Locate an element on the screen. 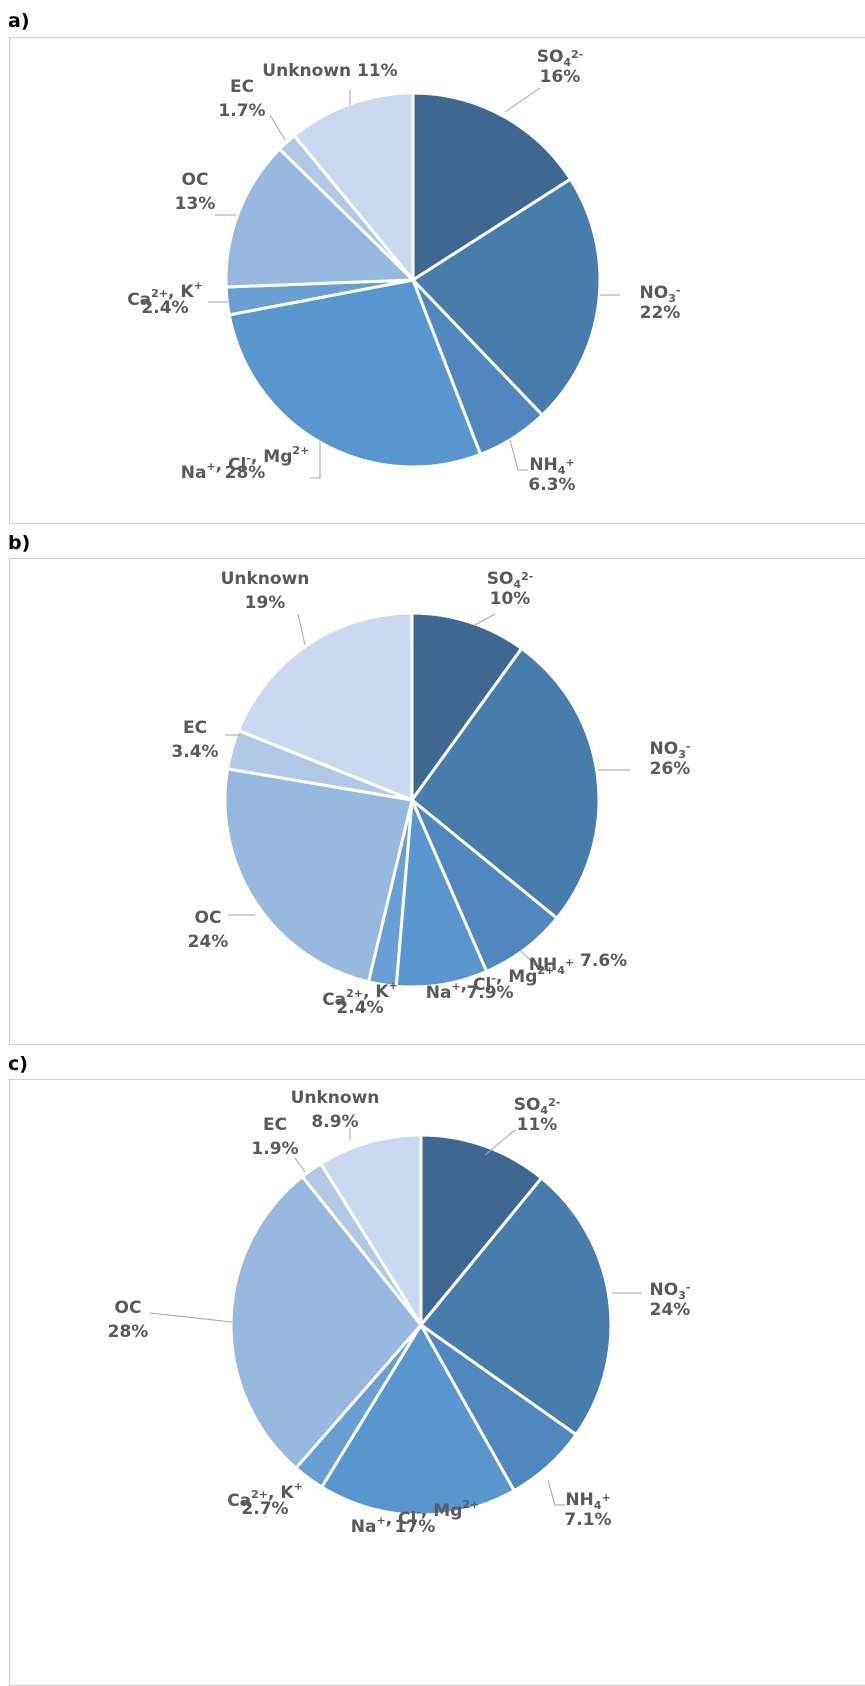  slice-value-na: 7.9% is located at coordinates (489, 993).